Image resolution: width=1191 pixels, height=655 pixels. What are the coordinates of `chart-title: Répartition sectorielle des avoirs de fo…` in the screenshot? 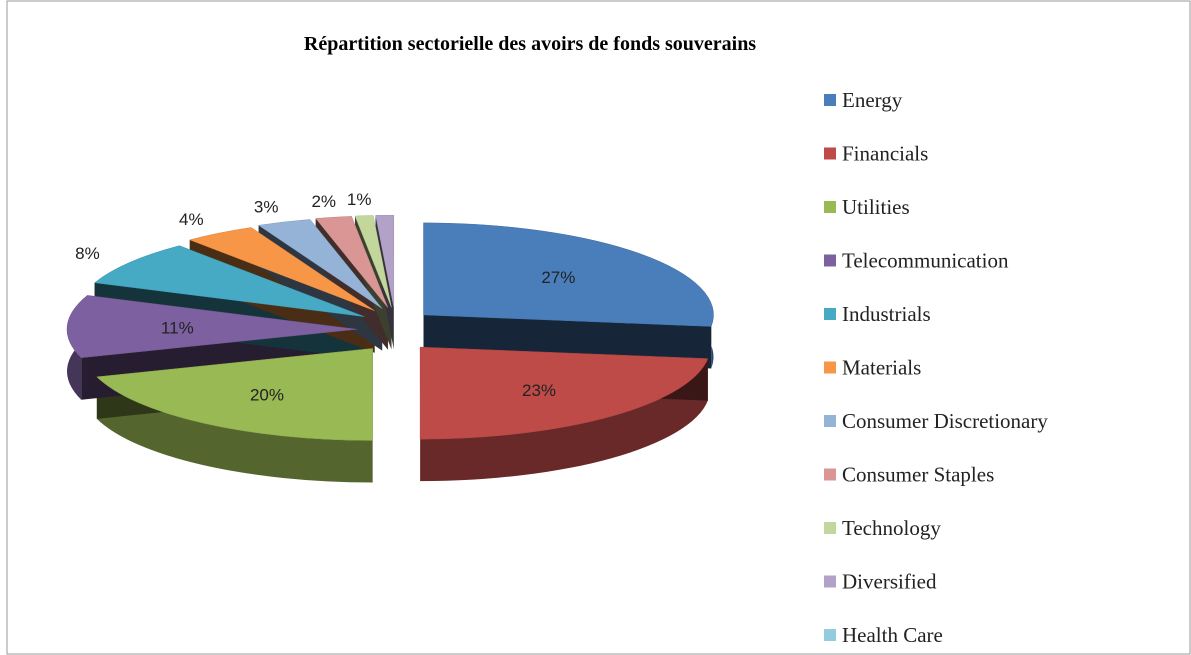 It's located at (530, 44).